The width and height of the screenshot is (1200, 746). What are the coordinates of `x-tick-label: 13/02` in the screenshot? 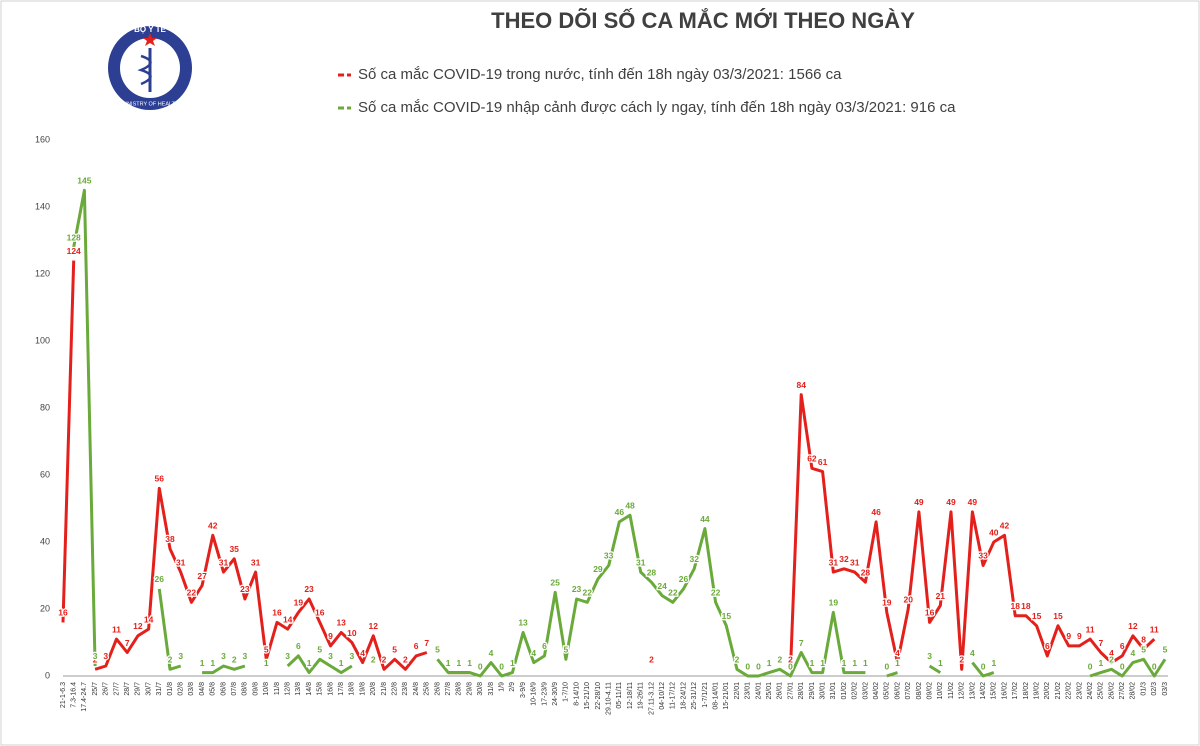 It's located at (972, 691).